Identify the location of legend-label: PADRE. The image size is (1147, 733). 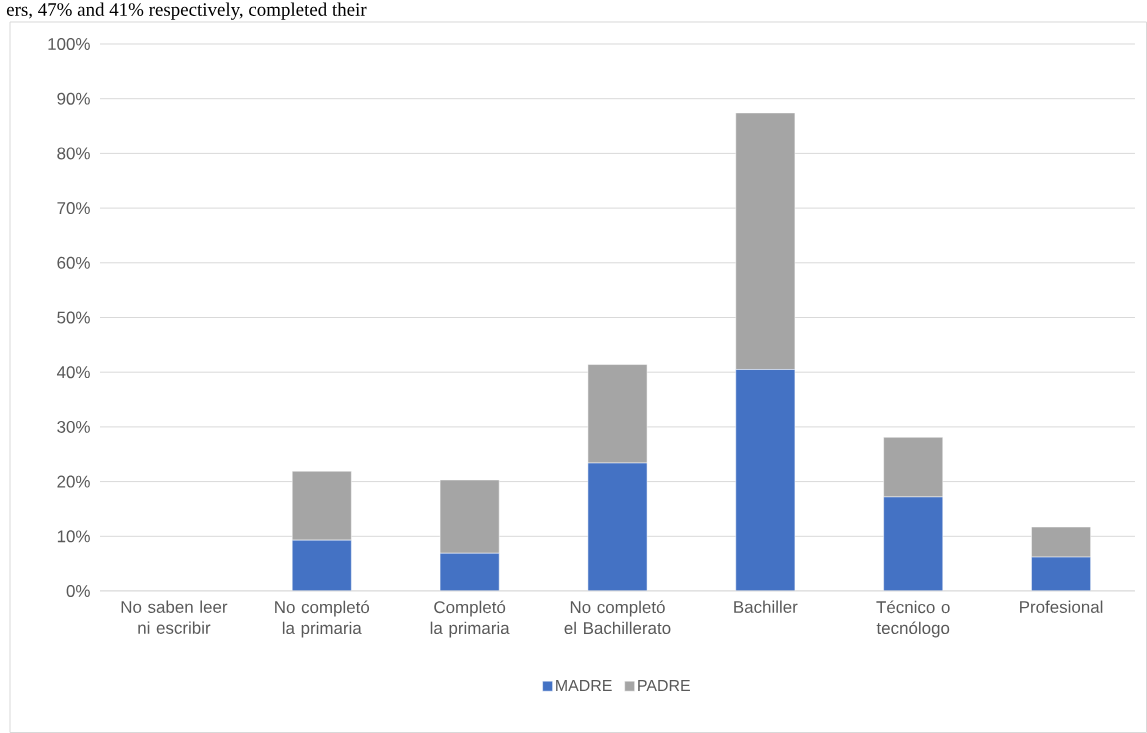
(664, 685).